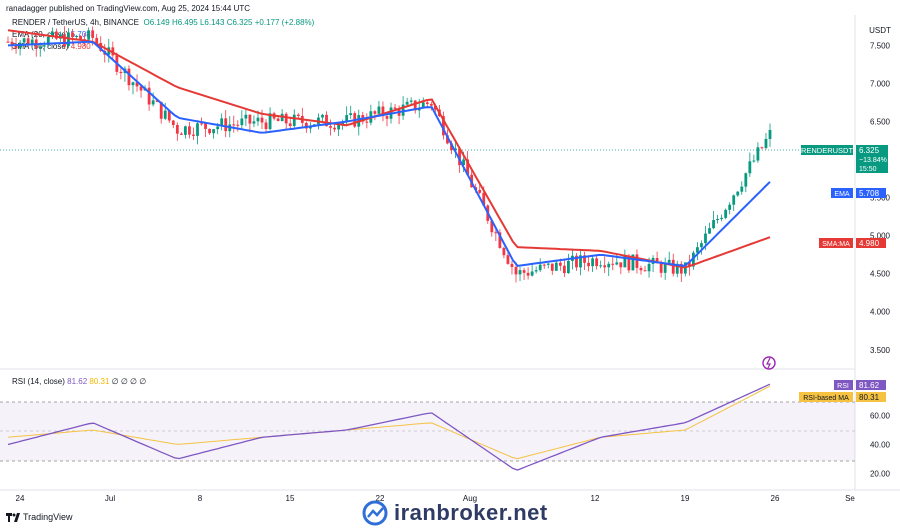 This screenshot has height=531, width=900. What do you see at coordinates (200, 498) in the screenshot?
I see `time-tick-label: 8` at bounding box center [200, 498].